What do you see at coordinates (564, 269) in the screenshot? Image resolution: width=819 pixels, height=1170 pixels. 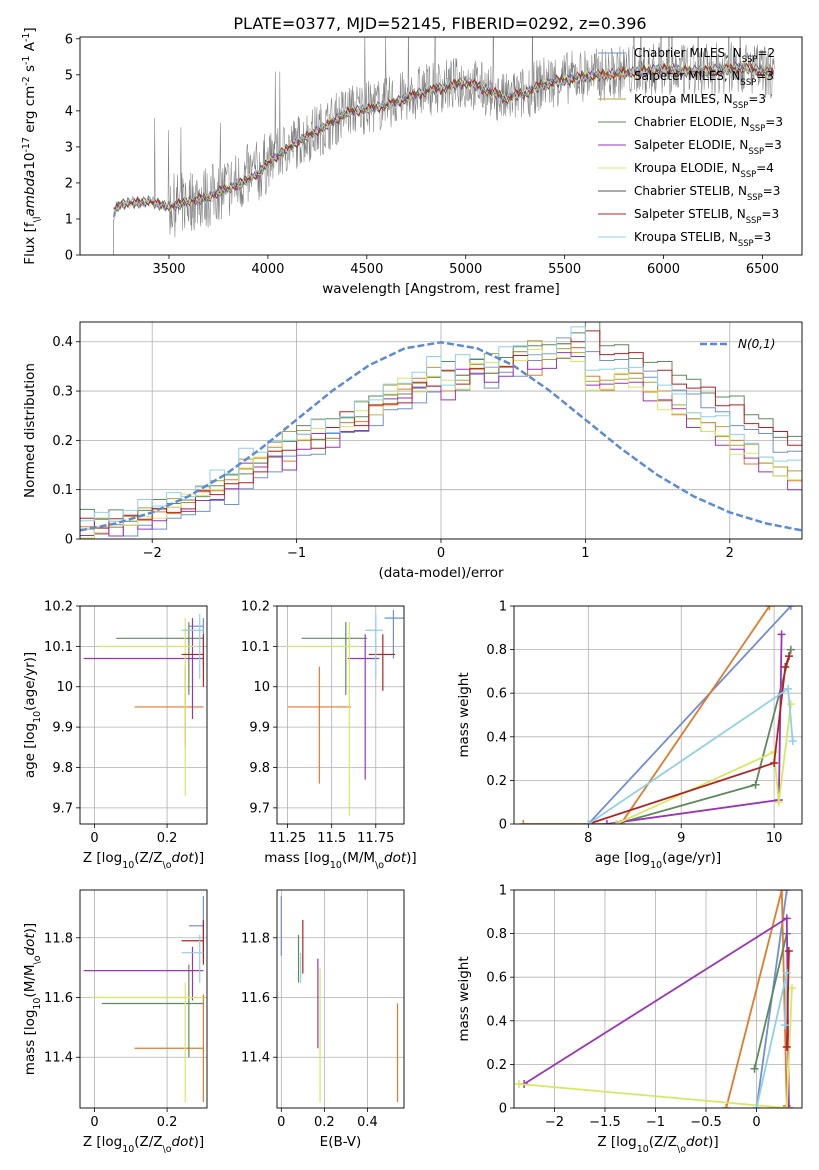 I see `x-tick-label: 5500` at bounding box center [564, 269].